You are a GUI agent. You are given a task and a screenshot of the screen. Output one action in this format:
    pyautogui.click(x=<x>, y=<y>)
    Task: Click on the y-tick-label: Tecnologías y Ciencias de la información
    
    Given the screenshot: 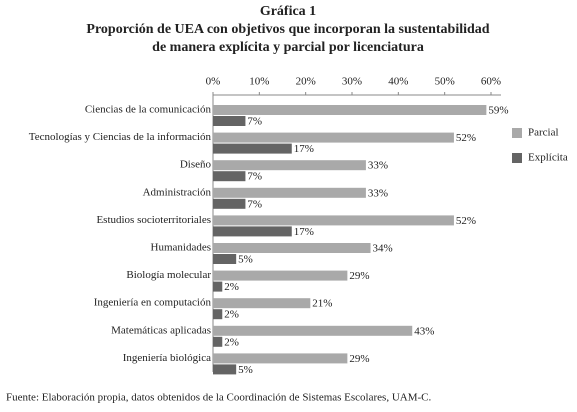 What is the action you would take?
    pyautogui.click(x=120, y=137)
    